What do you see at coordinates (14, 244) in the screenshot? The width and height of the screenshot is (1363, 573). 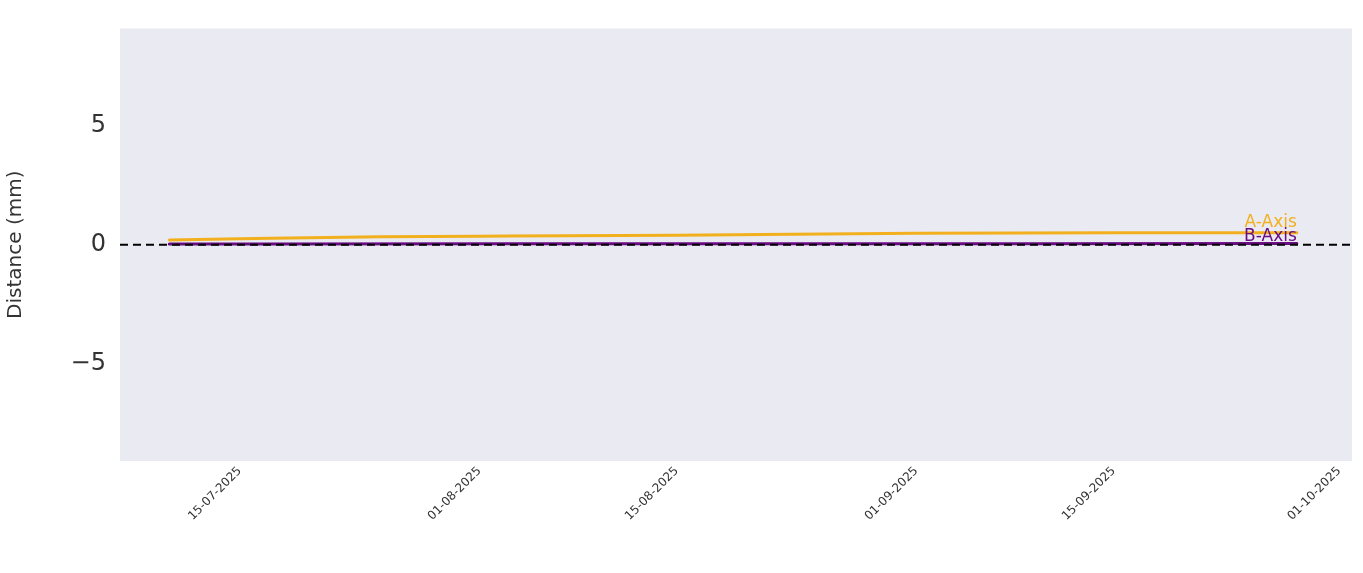 I see `y-axis-title: Distance (mm)` at bounding box center [14, 244].